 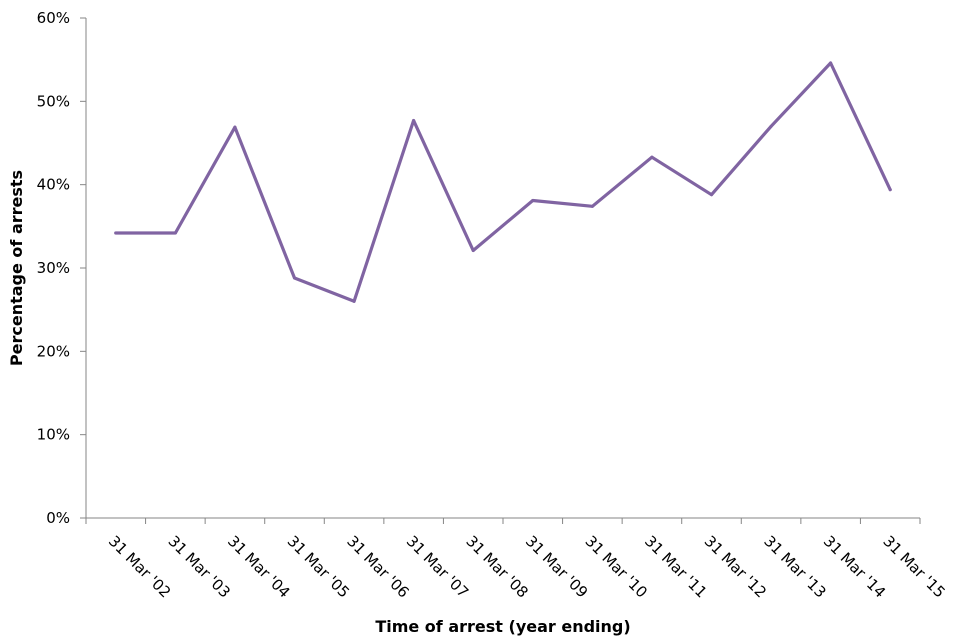 I want to click on x-tick-label: 31 Mar '03, so click(x=199, y=566).